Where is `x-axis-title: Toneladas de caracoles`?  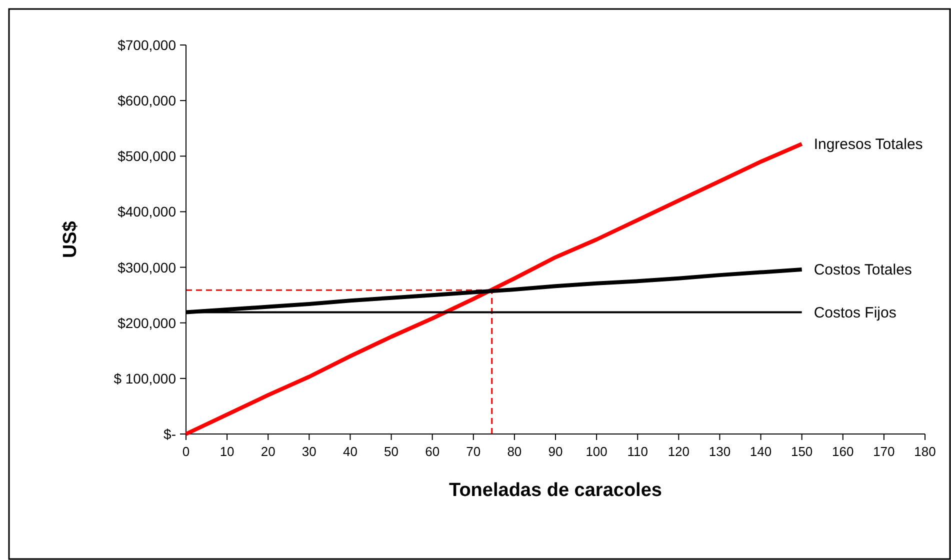
x-axis-title: Toneladas de caracoles is located at coordinates (555, 490).